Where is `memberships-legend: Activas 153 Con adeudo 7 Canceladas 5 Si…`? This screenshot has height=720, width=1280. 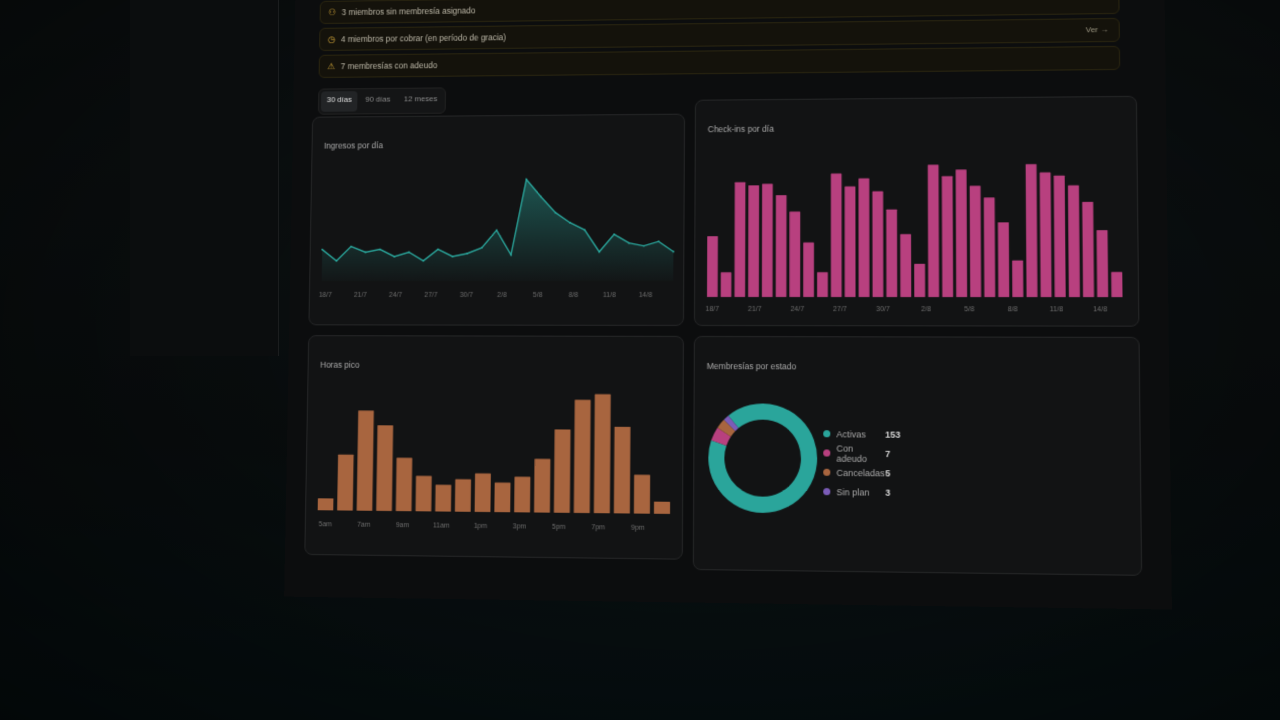 memberships-legend: Activas 153 Con adeudo 7 Canceladas 5 Si… is located at coordinates (861, 463).